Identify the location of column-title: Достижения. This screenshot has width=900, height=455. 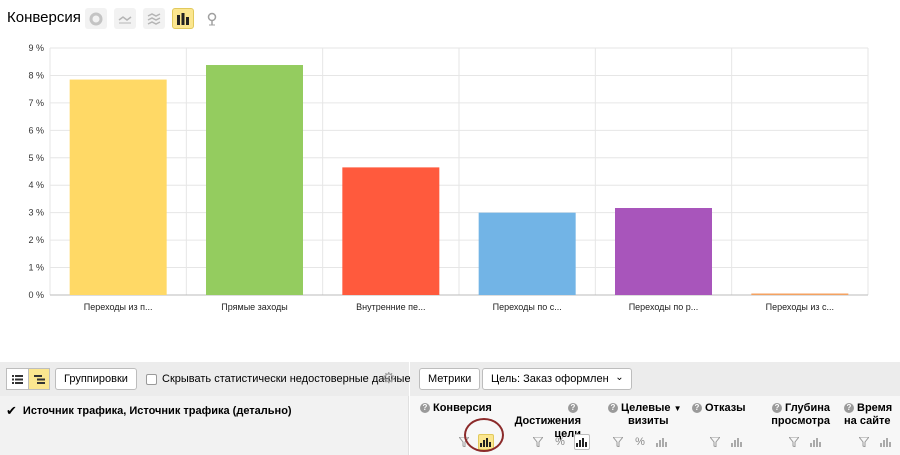
(547, 421).